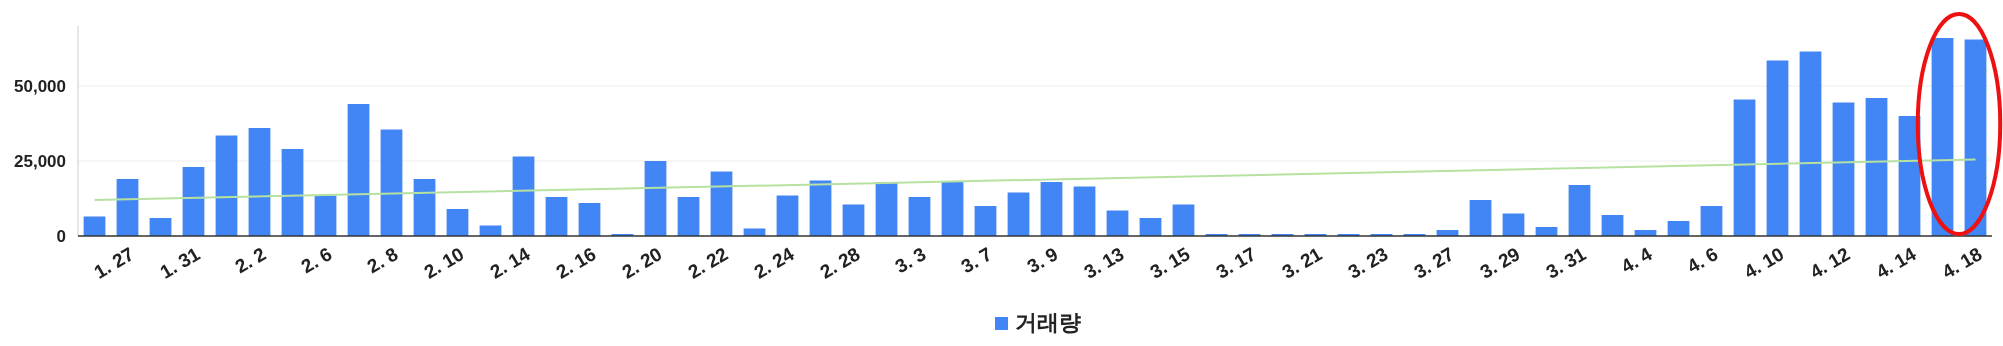 The image size is (2003, 346). I want to click on x-tick-label: 3. 29, so click(1500, 263).